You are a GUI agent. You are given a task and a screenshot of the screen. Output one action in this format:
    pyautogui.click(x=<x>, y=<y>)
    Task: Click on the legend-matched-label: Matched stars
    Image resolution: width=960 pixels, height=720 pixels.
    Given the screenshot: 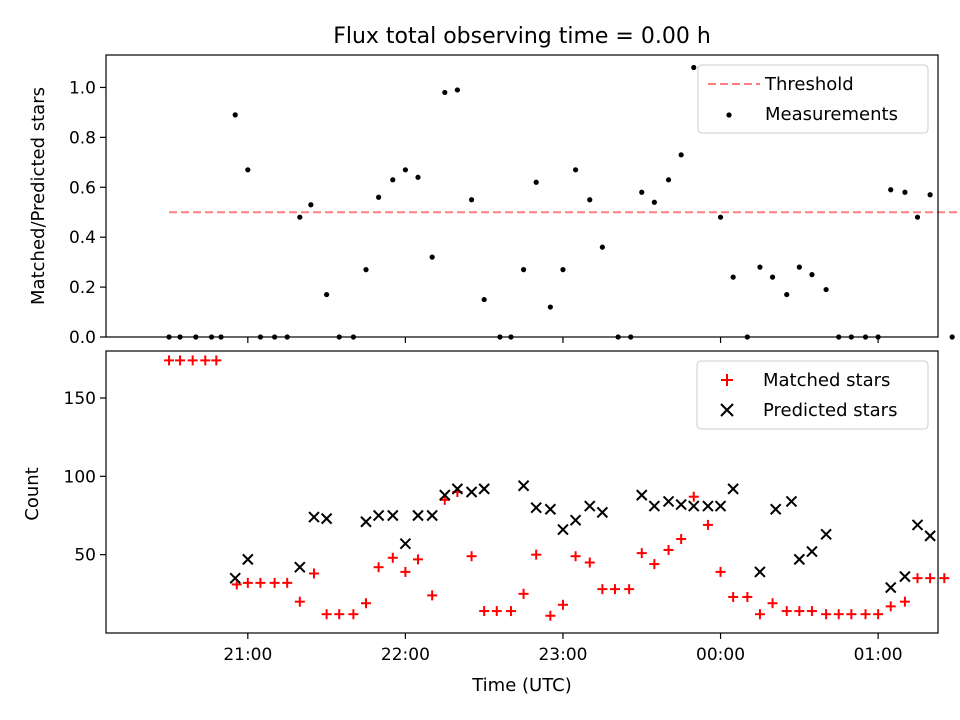 What is the action you would take?
    pyautogui.click(x=826, y=380)
    